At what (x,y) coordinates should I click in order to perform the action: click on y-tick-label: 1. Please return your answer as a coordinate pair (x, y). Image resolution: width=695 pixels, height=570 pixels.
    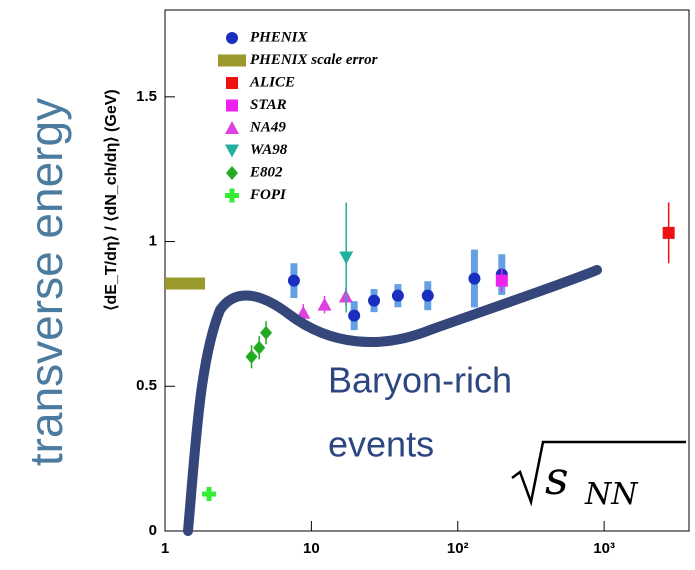
    Looking at the image, I should click on (153, 241).